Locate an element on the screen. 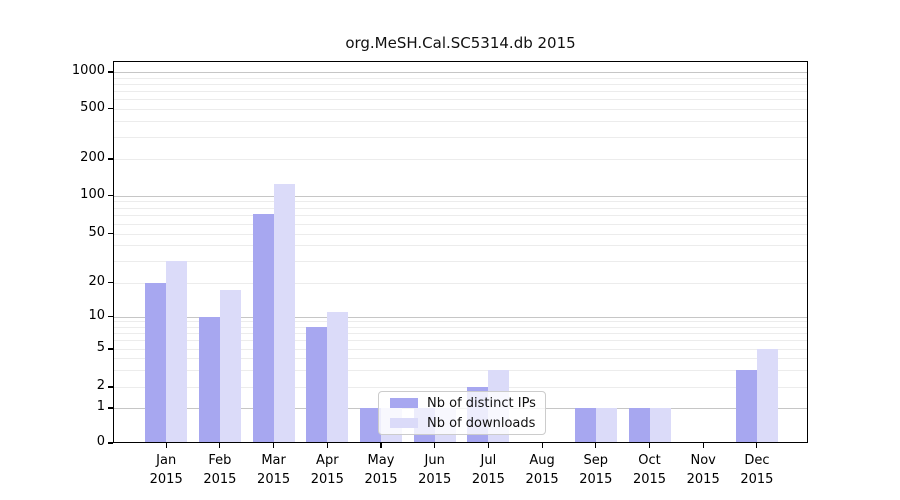 The width and height of the screenshot is (900, 500). y-tick-label: 50 is located at coordinates (96, 232).